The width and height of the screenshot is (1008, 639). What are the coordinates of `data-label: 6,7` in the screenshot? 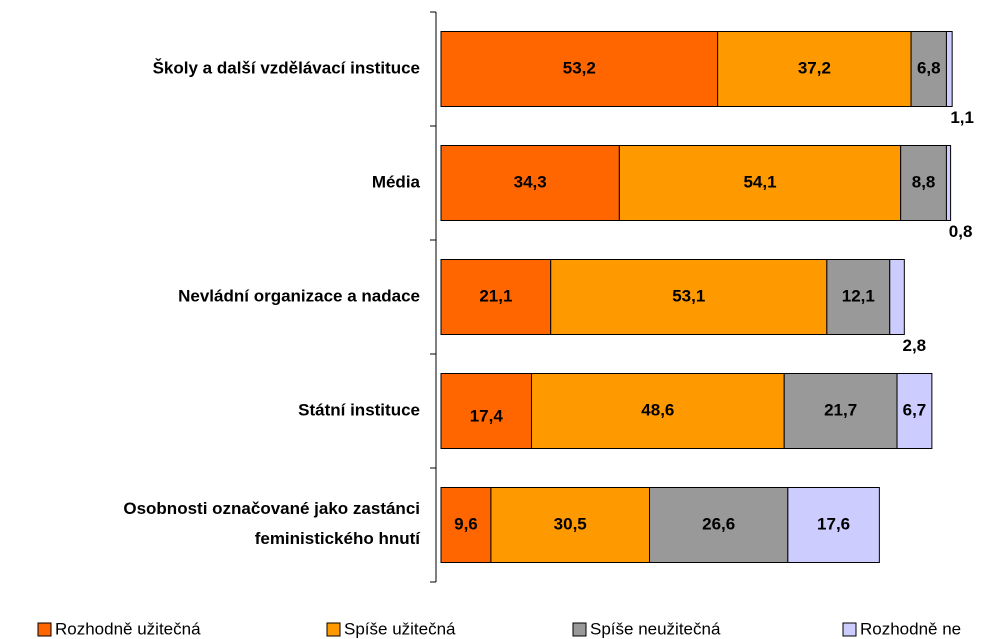 It's located at (915, 409).